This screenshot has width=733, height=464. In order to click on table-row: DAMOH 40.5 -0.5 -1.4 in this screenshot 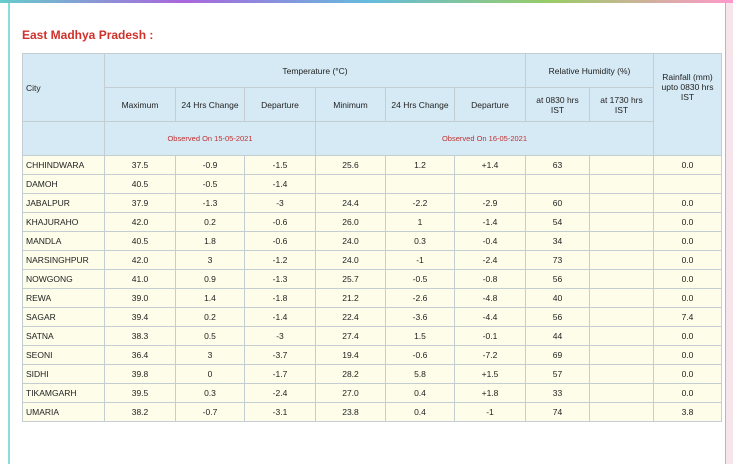, I will do `click(372, 184)`.